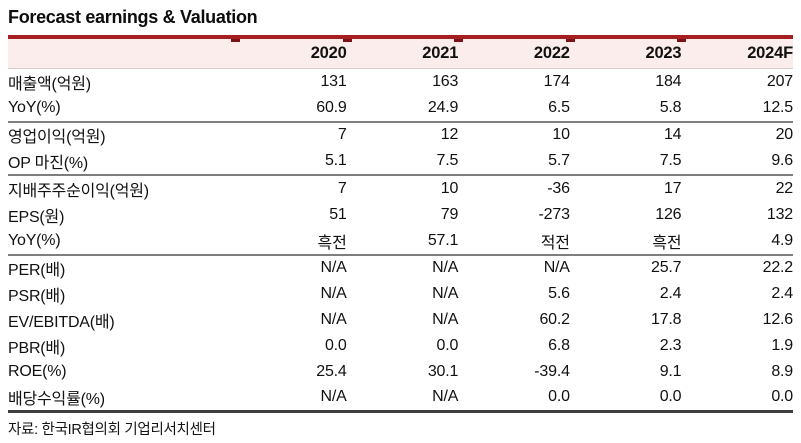  I want to click on cell-value: -39.4, so click(552, 371).